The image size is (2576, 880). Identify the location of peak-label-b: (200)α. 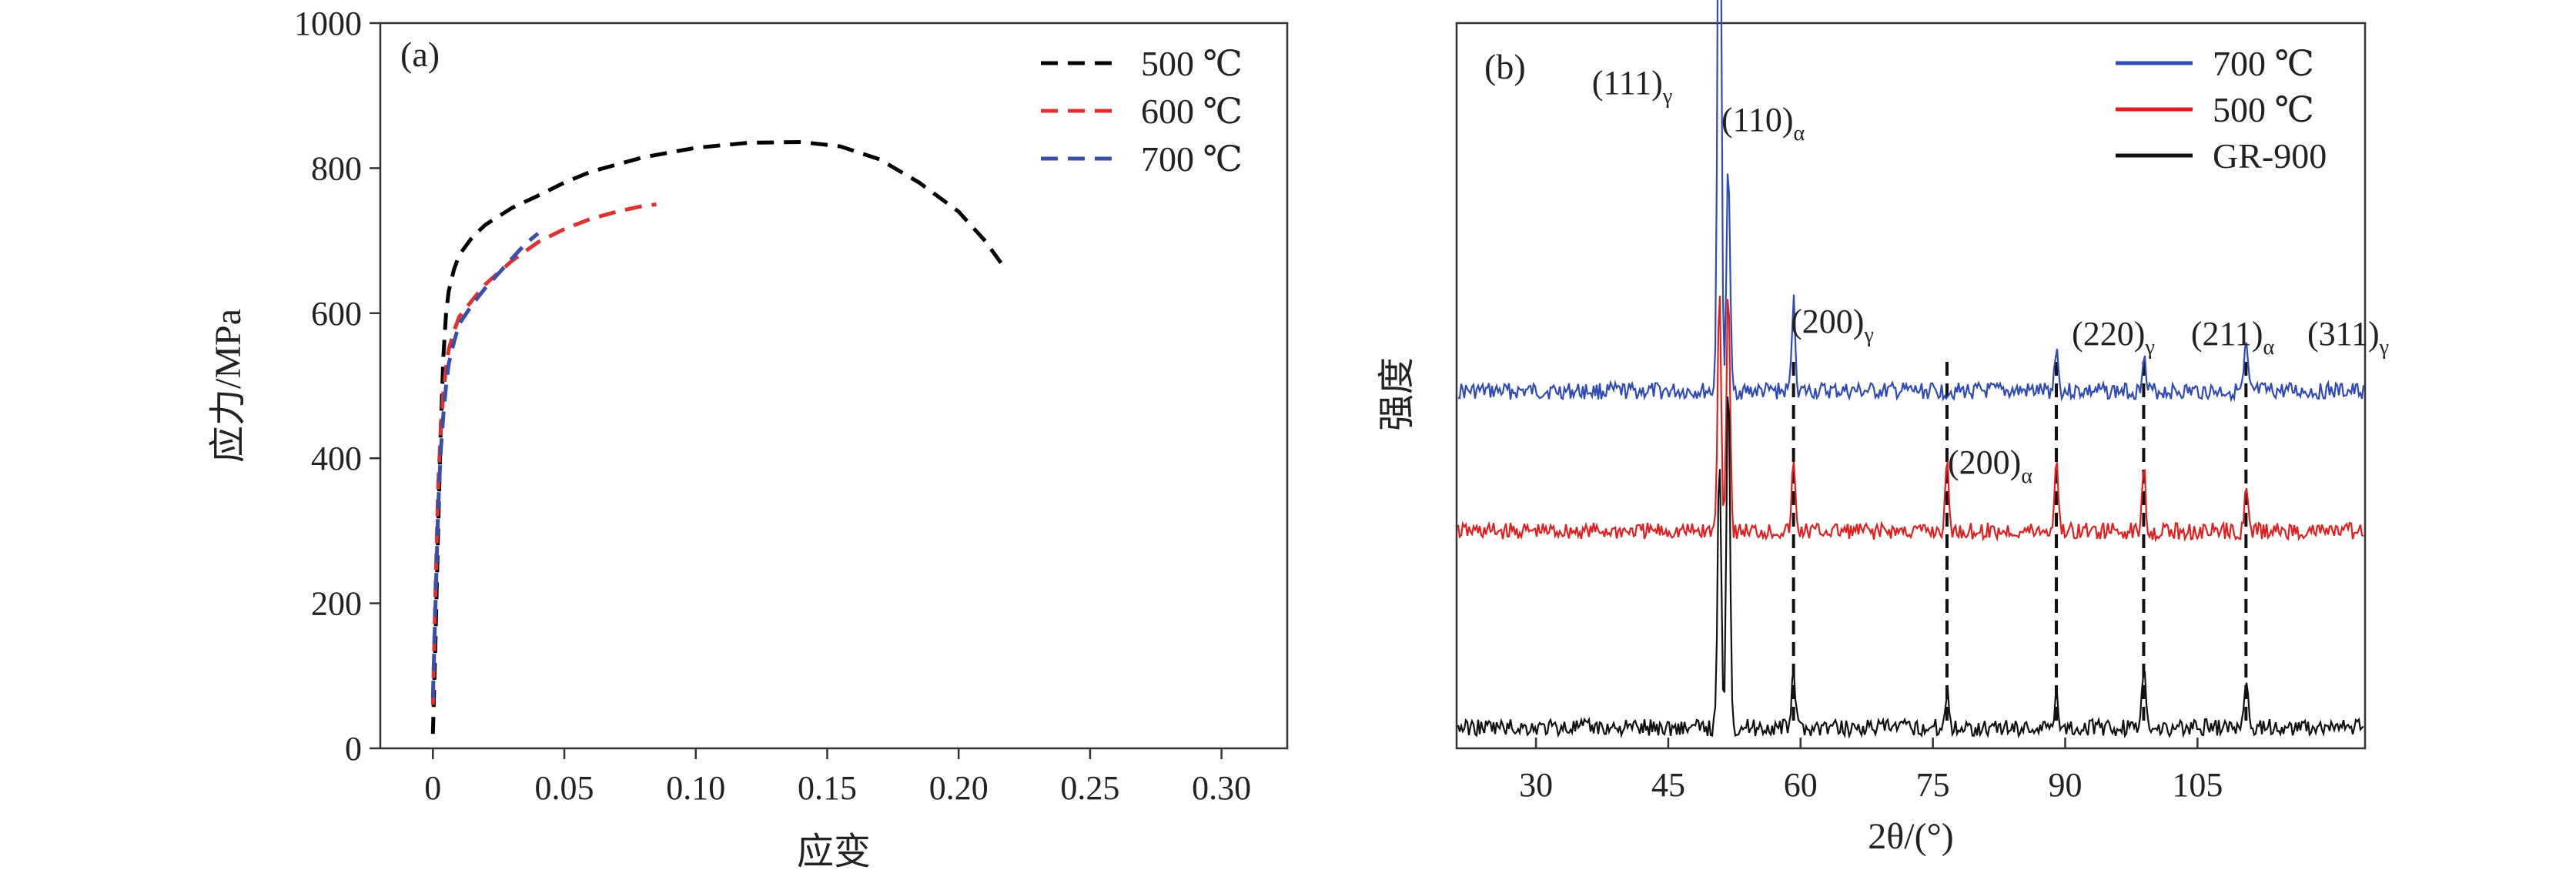
(1990, 465).